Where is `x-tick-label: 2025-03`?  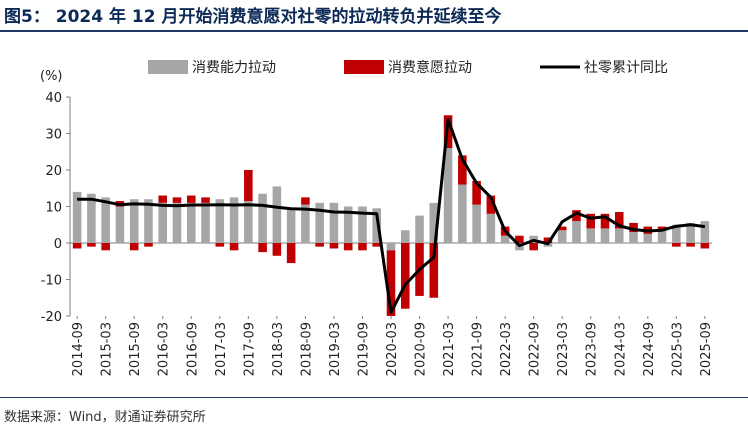 x-tick-label: 2025-03 is located at coordinates (677, 349).